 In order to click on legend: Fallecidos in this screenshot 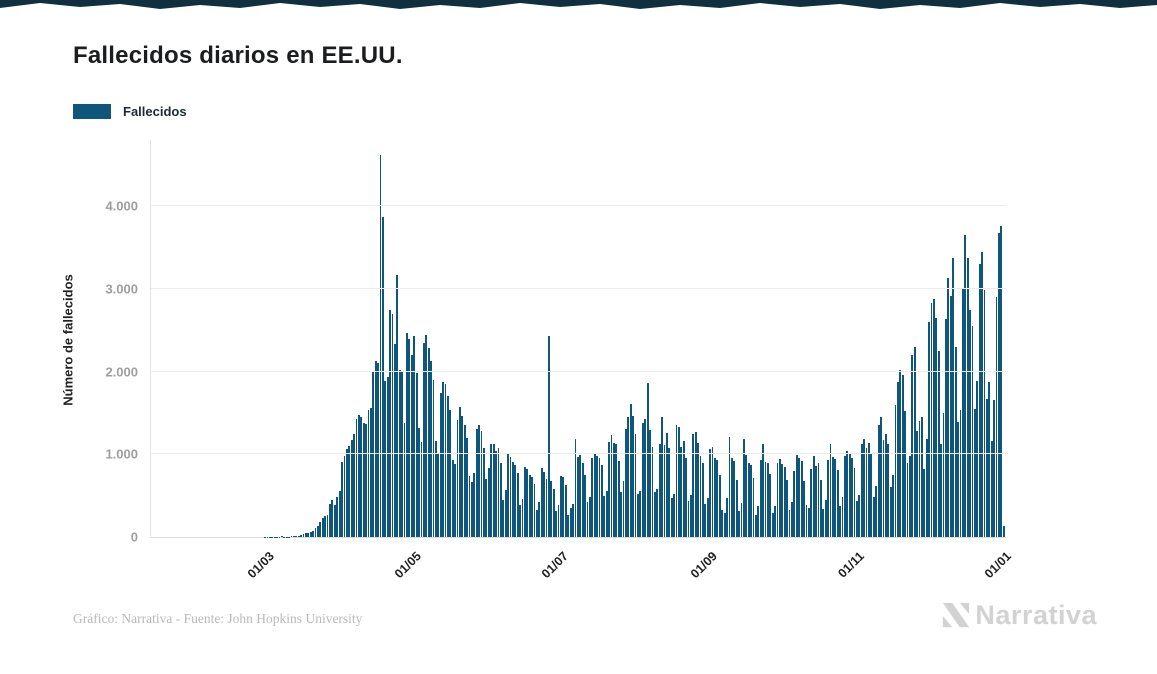, I will do `click(130, 111)`.